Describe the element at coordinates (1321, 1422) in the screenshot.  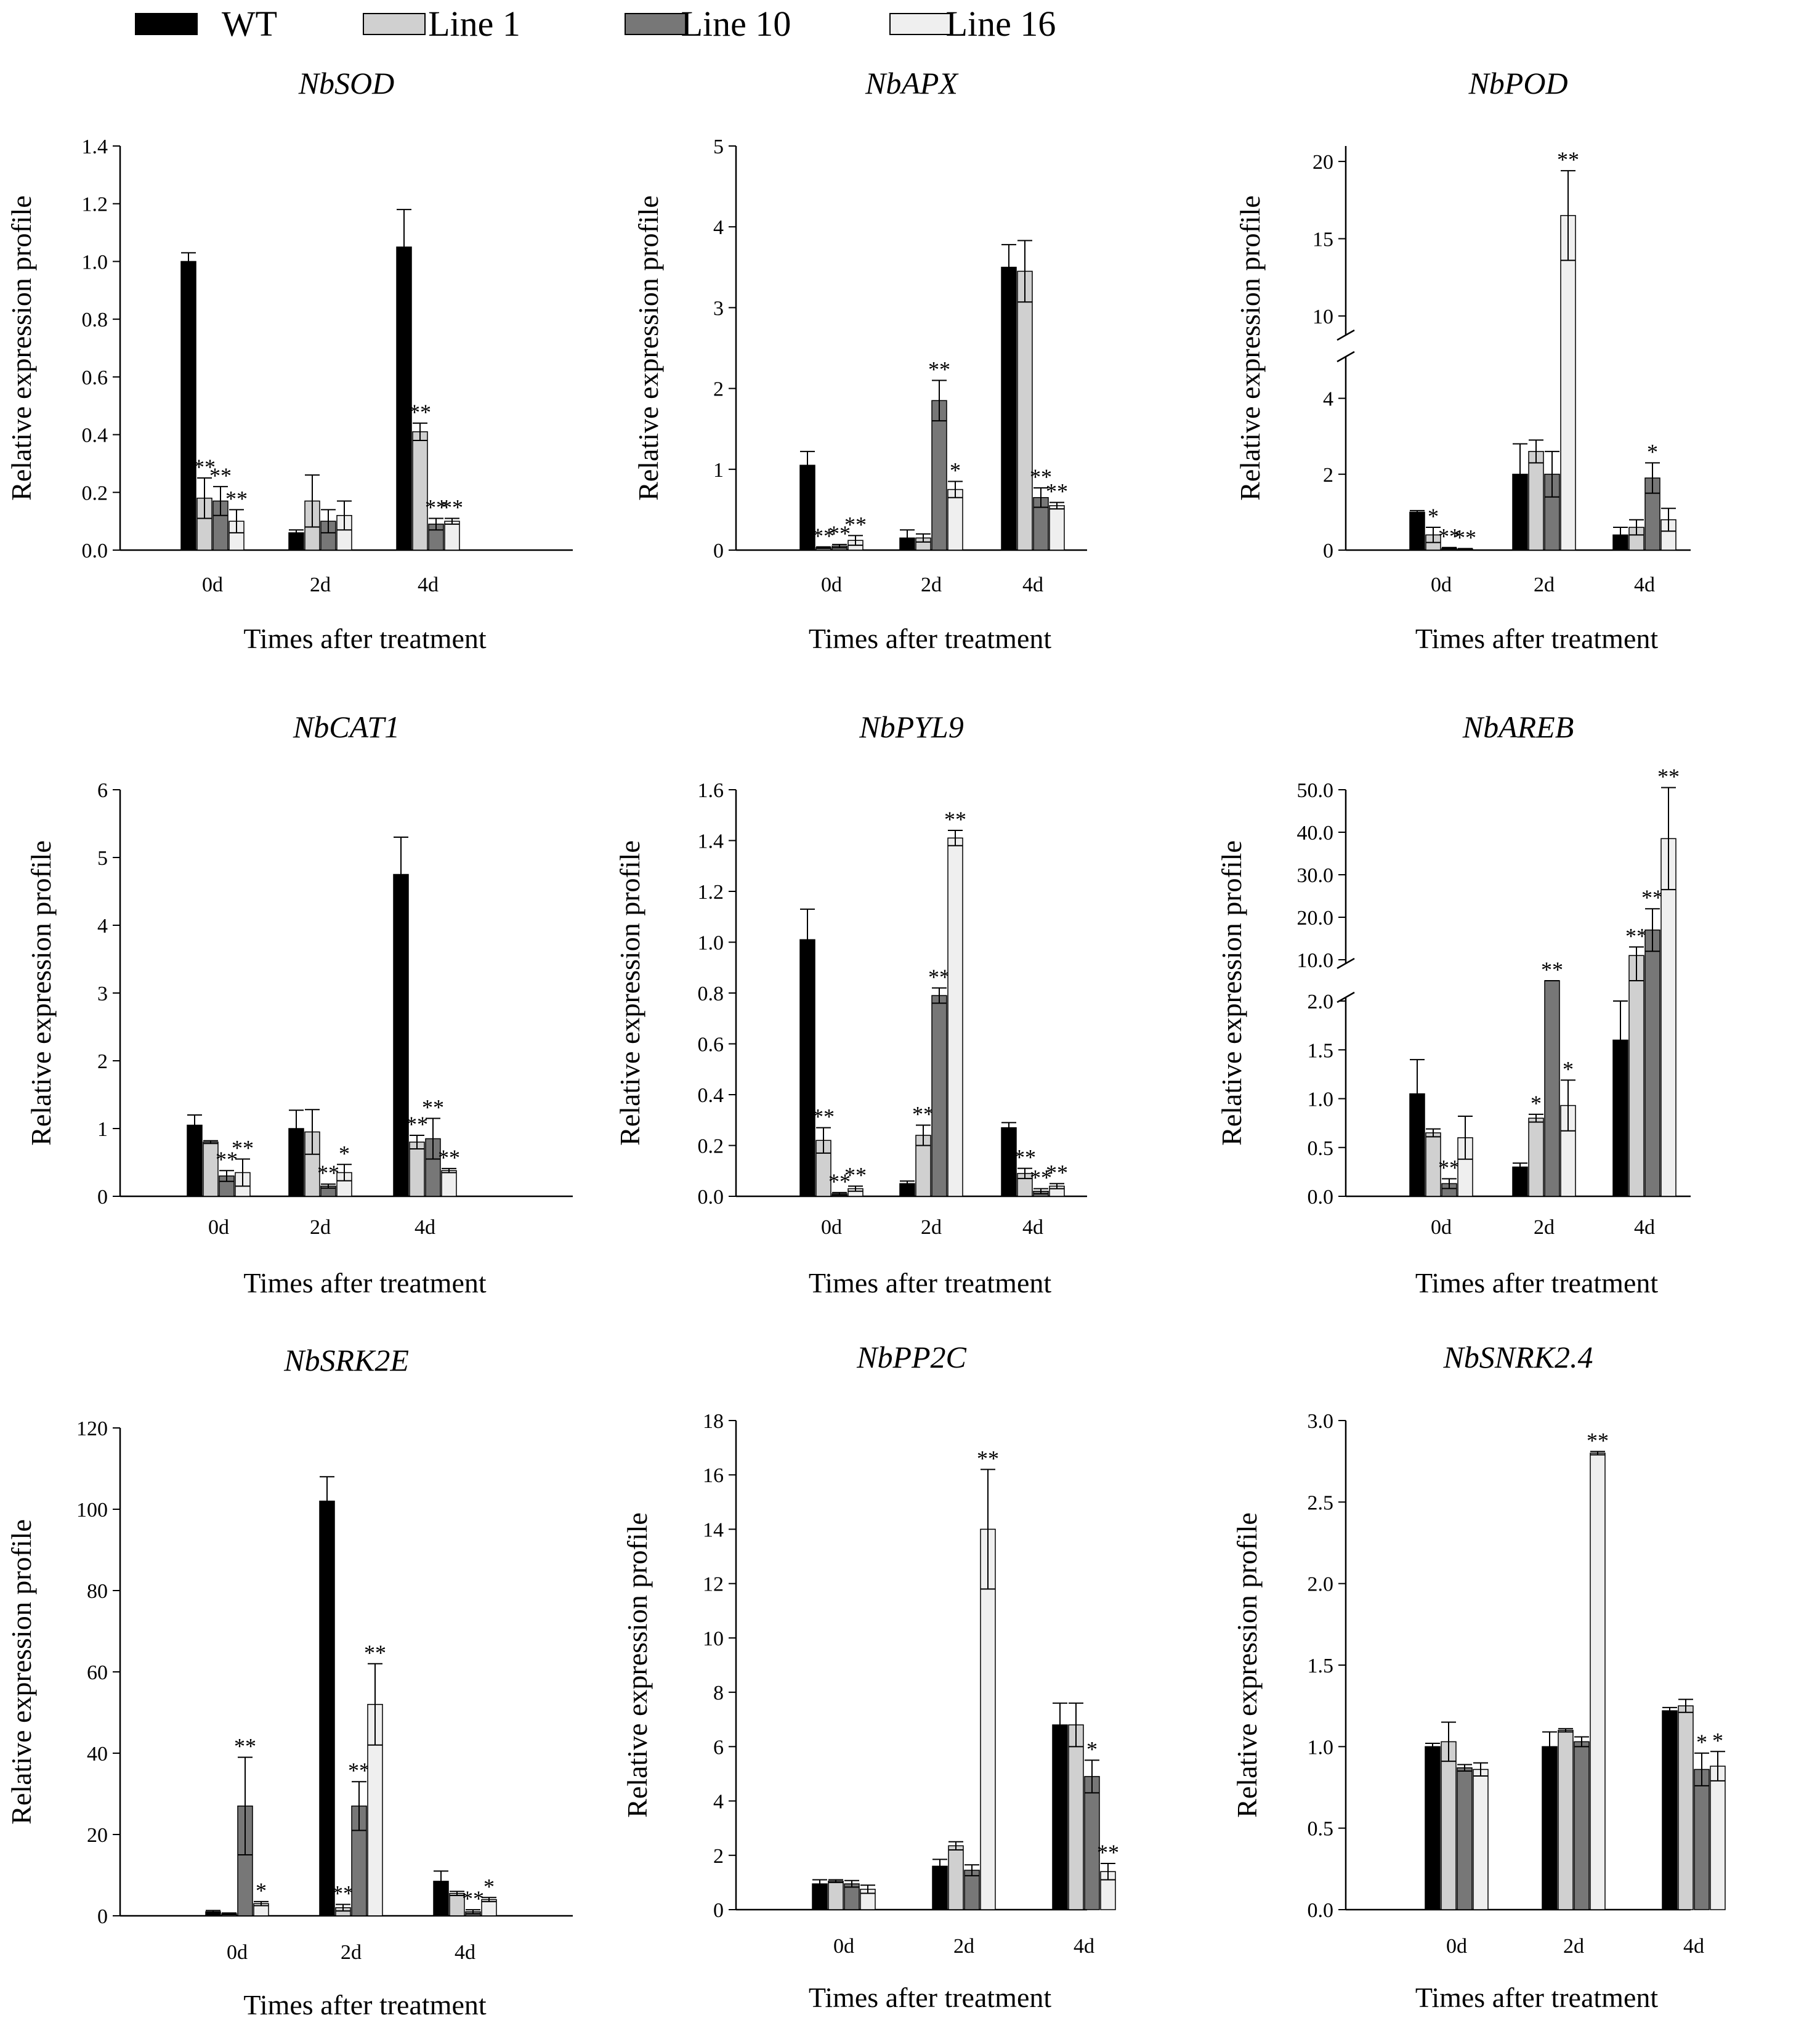
I see `y-tick-label: 3.0` at that location.